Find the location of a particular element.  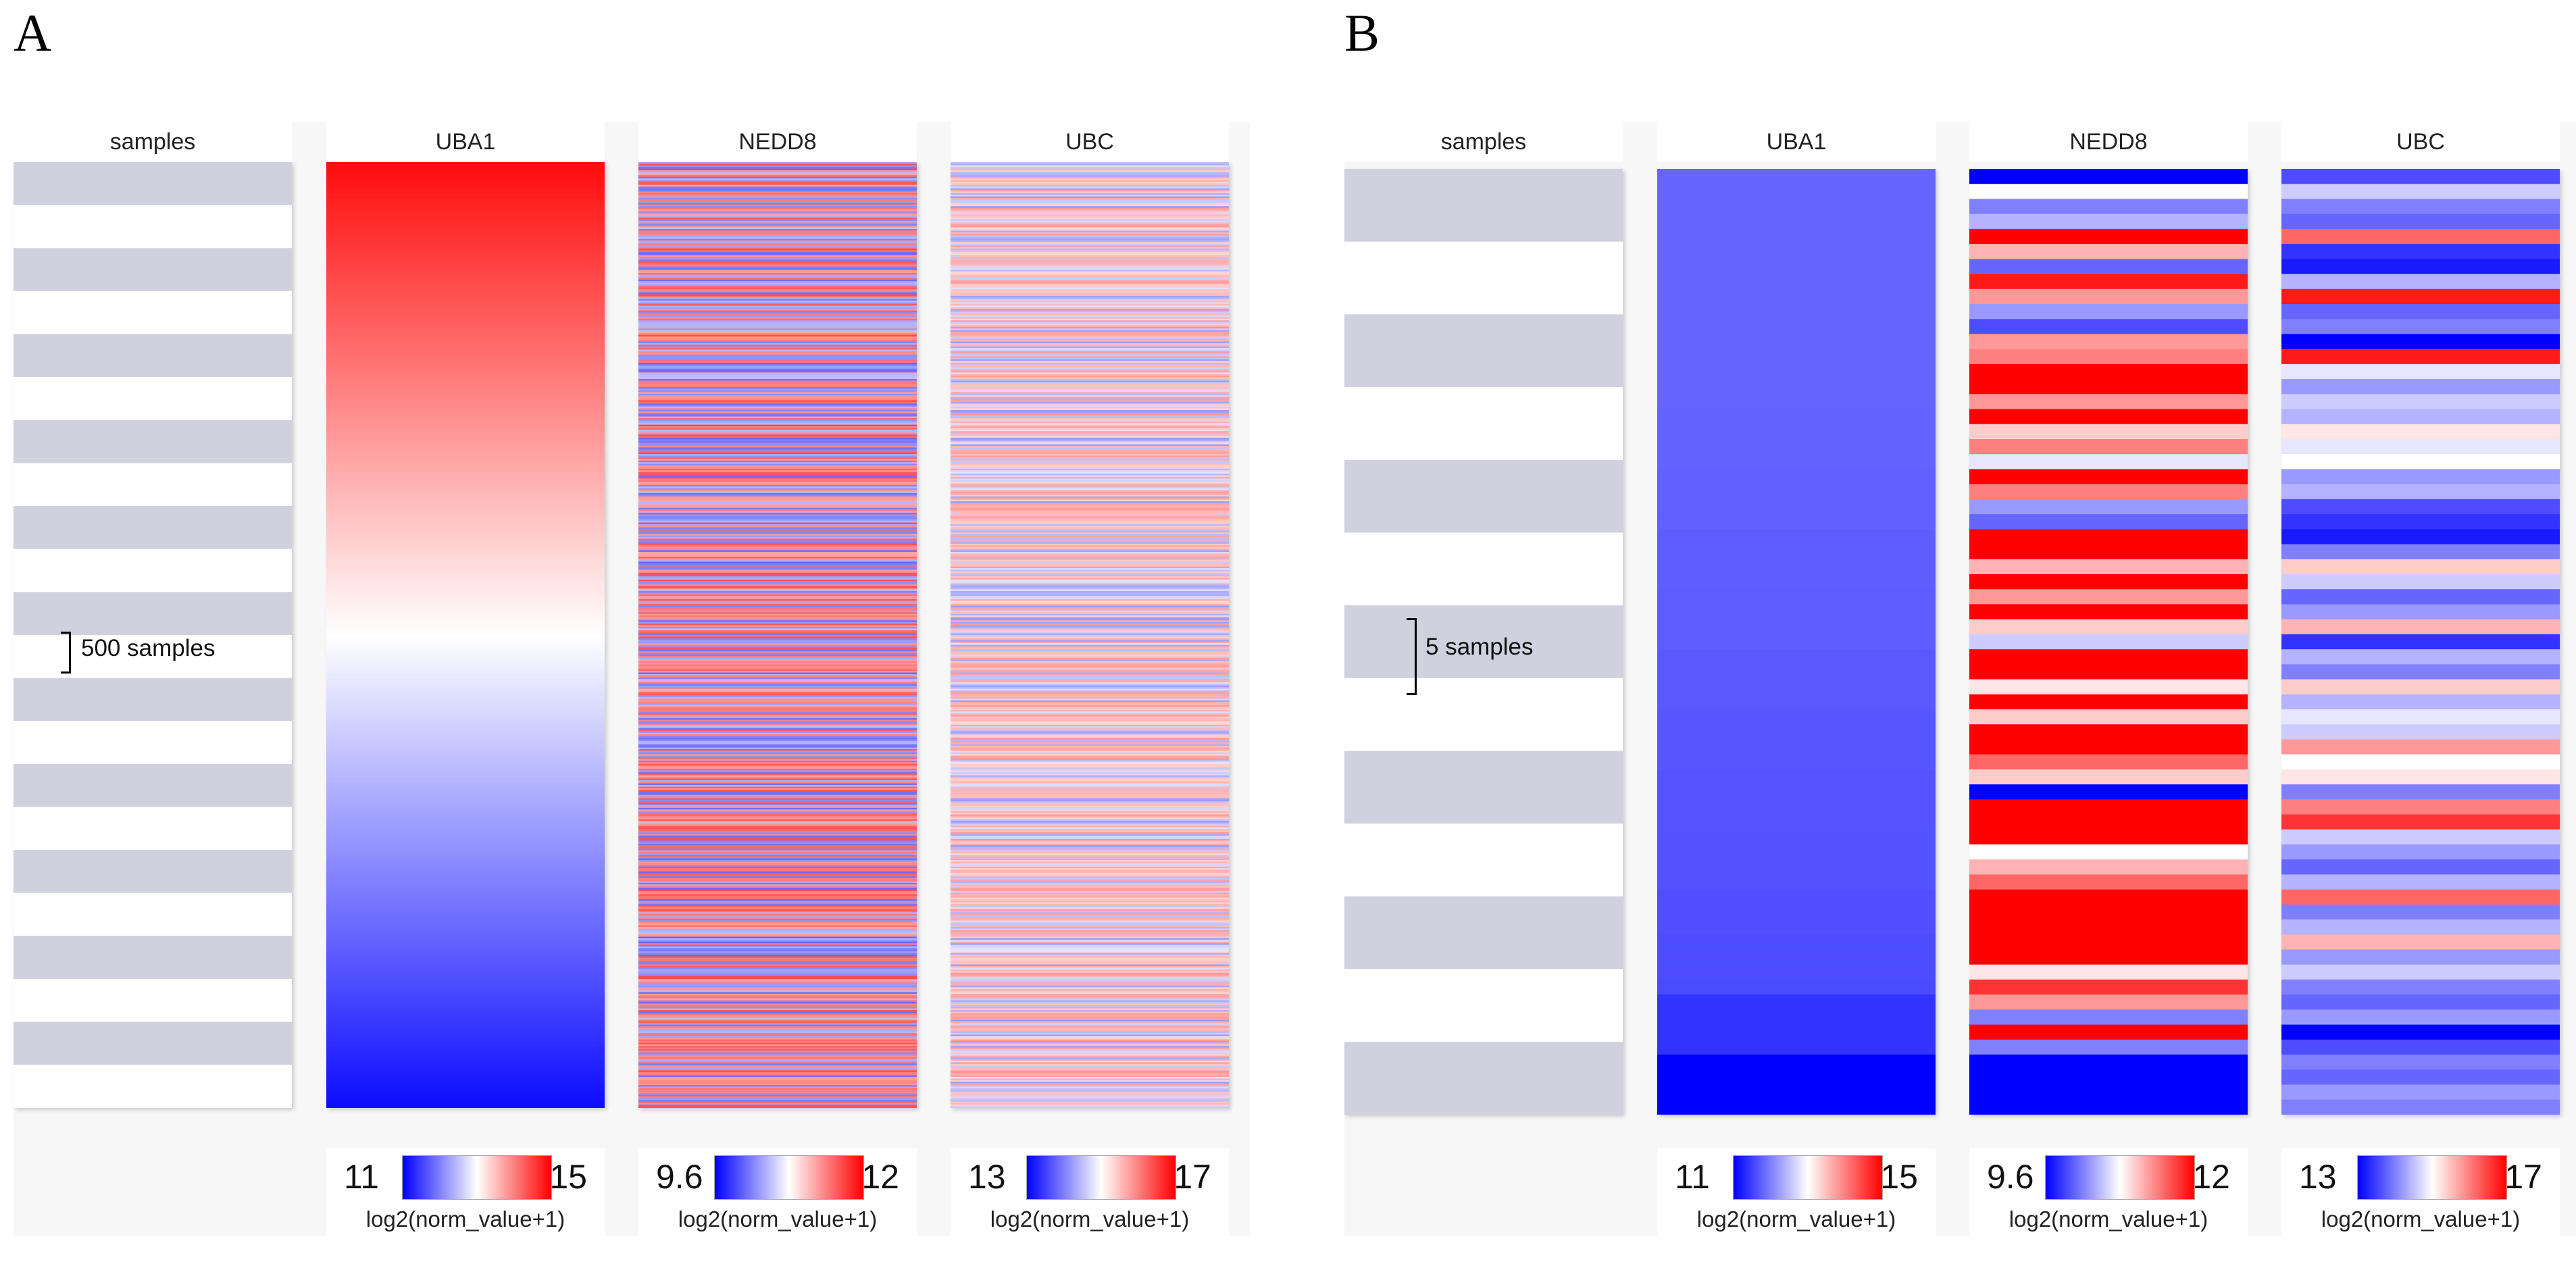

samples-column: samples 5 samples is located at coordinates (1483, 618).